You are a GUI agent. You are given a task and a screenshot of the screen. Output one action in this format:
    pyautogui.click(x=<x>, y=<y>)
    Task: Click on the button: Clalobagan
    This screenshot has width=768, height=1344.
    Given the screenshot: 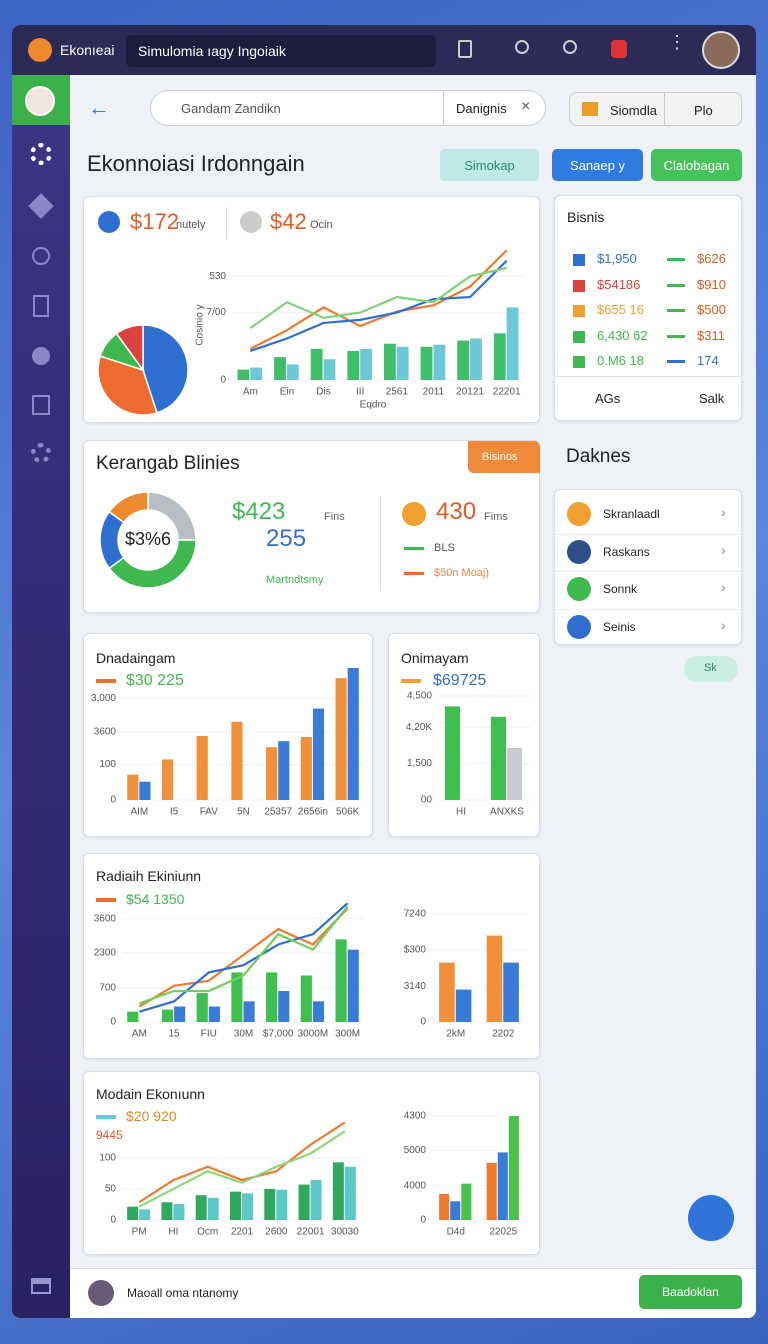 What is the action you would take?
    pyautogui.click(x=696, y=165)
    